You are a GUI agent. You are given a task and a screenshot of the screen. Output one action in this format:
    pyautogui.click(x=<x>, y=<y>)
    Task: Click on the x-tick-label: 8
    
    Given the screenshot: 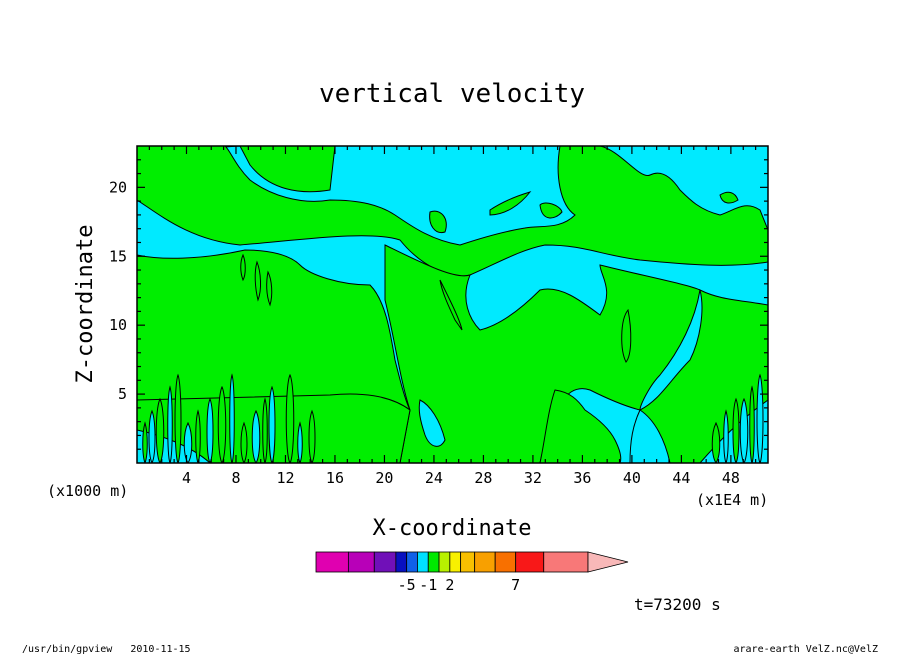 What is the action you would take?
    pyautogui.click(x=235, y=478)
    